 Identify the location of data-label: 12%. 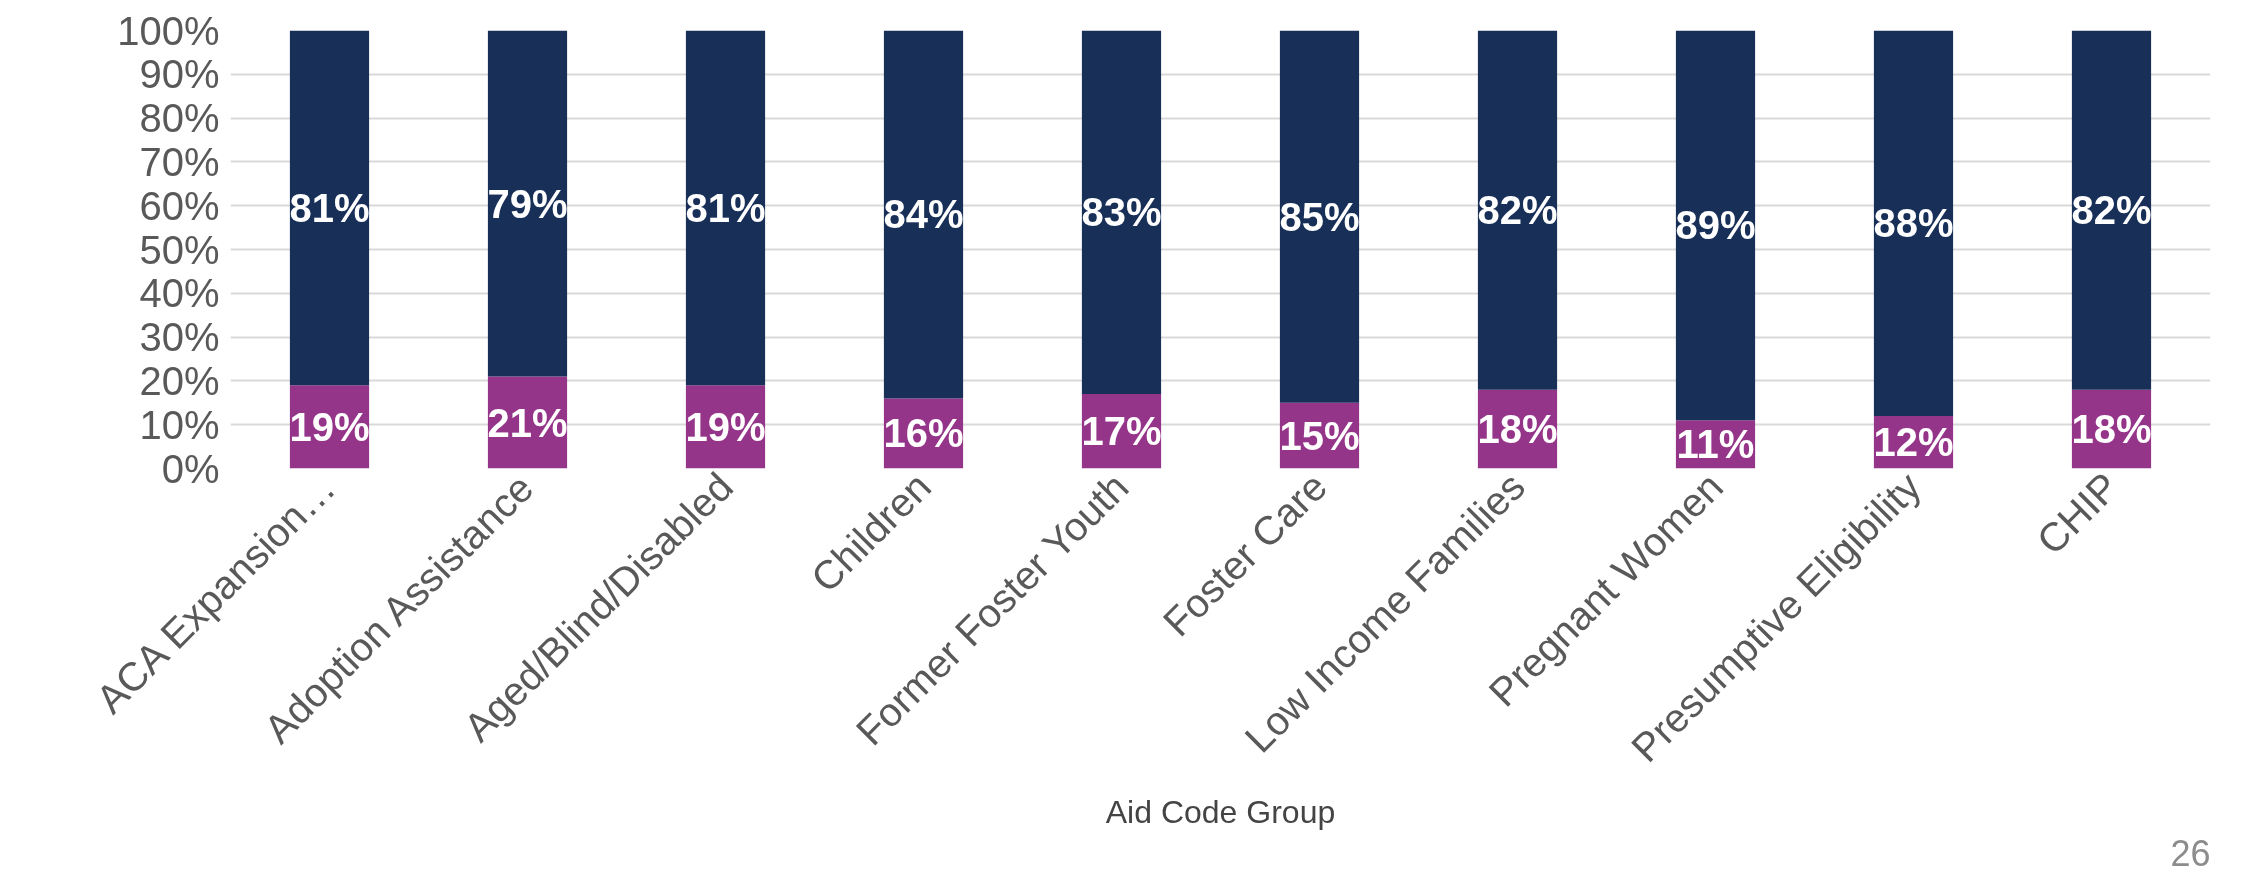
(1913, 442).